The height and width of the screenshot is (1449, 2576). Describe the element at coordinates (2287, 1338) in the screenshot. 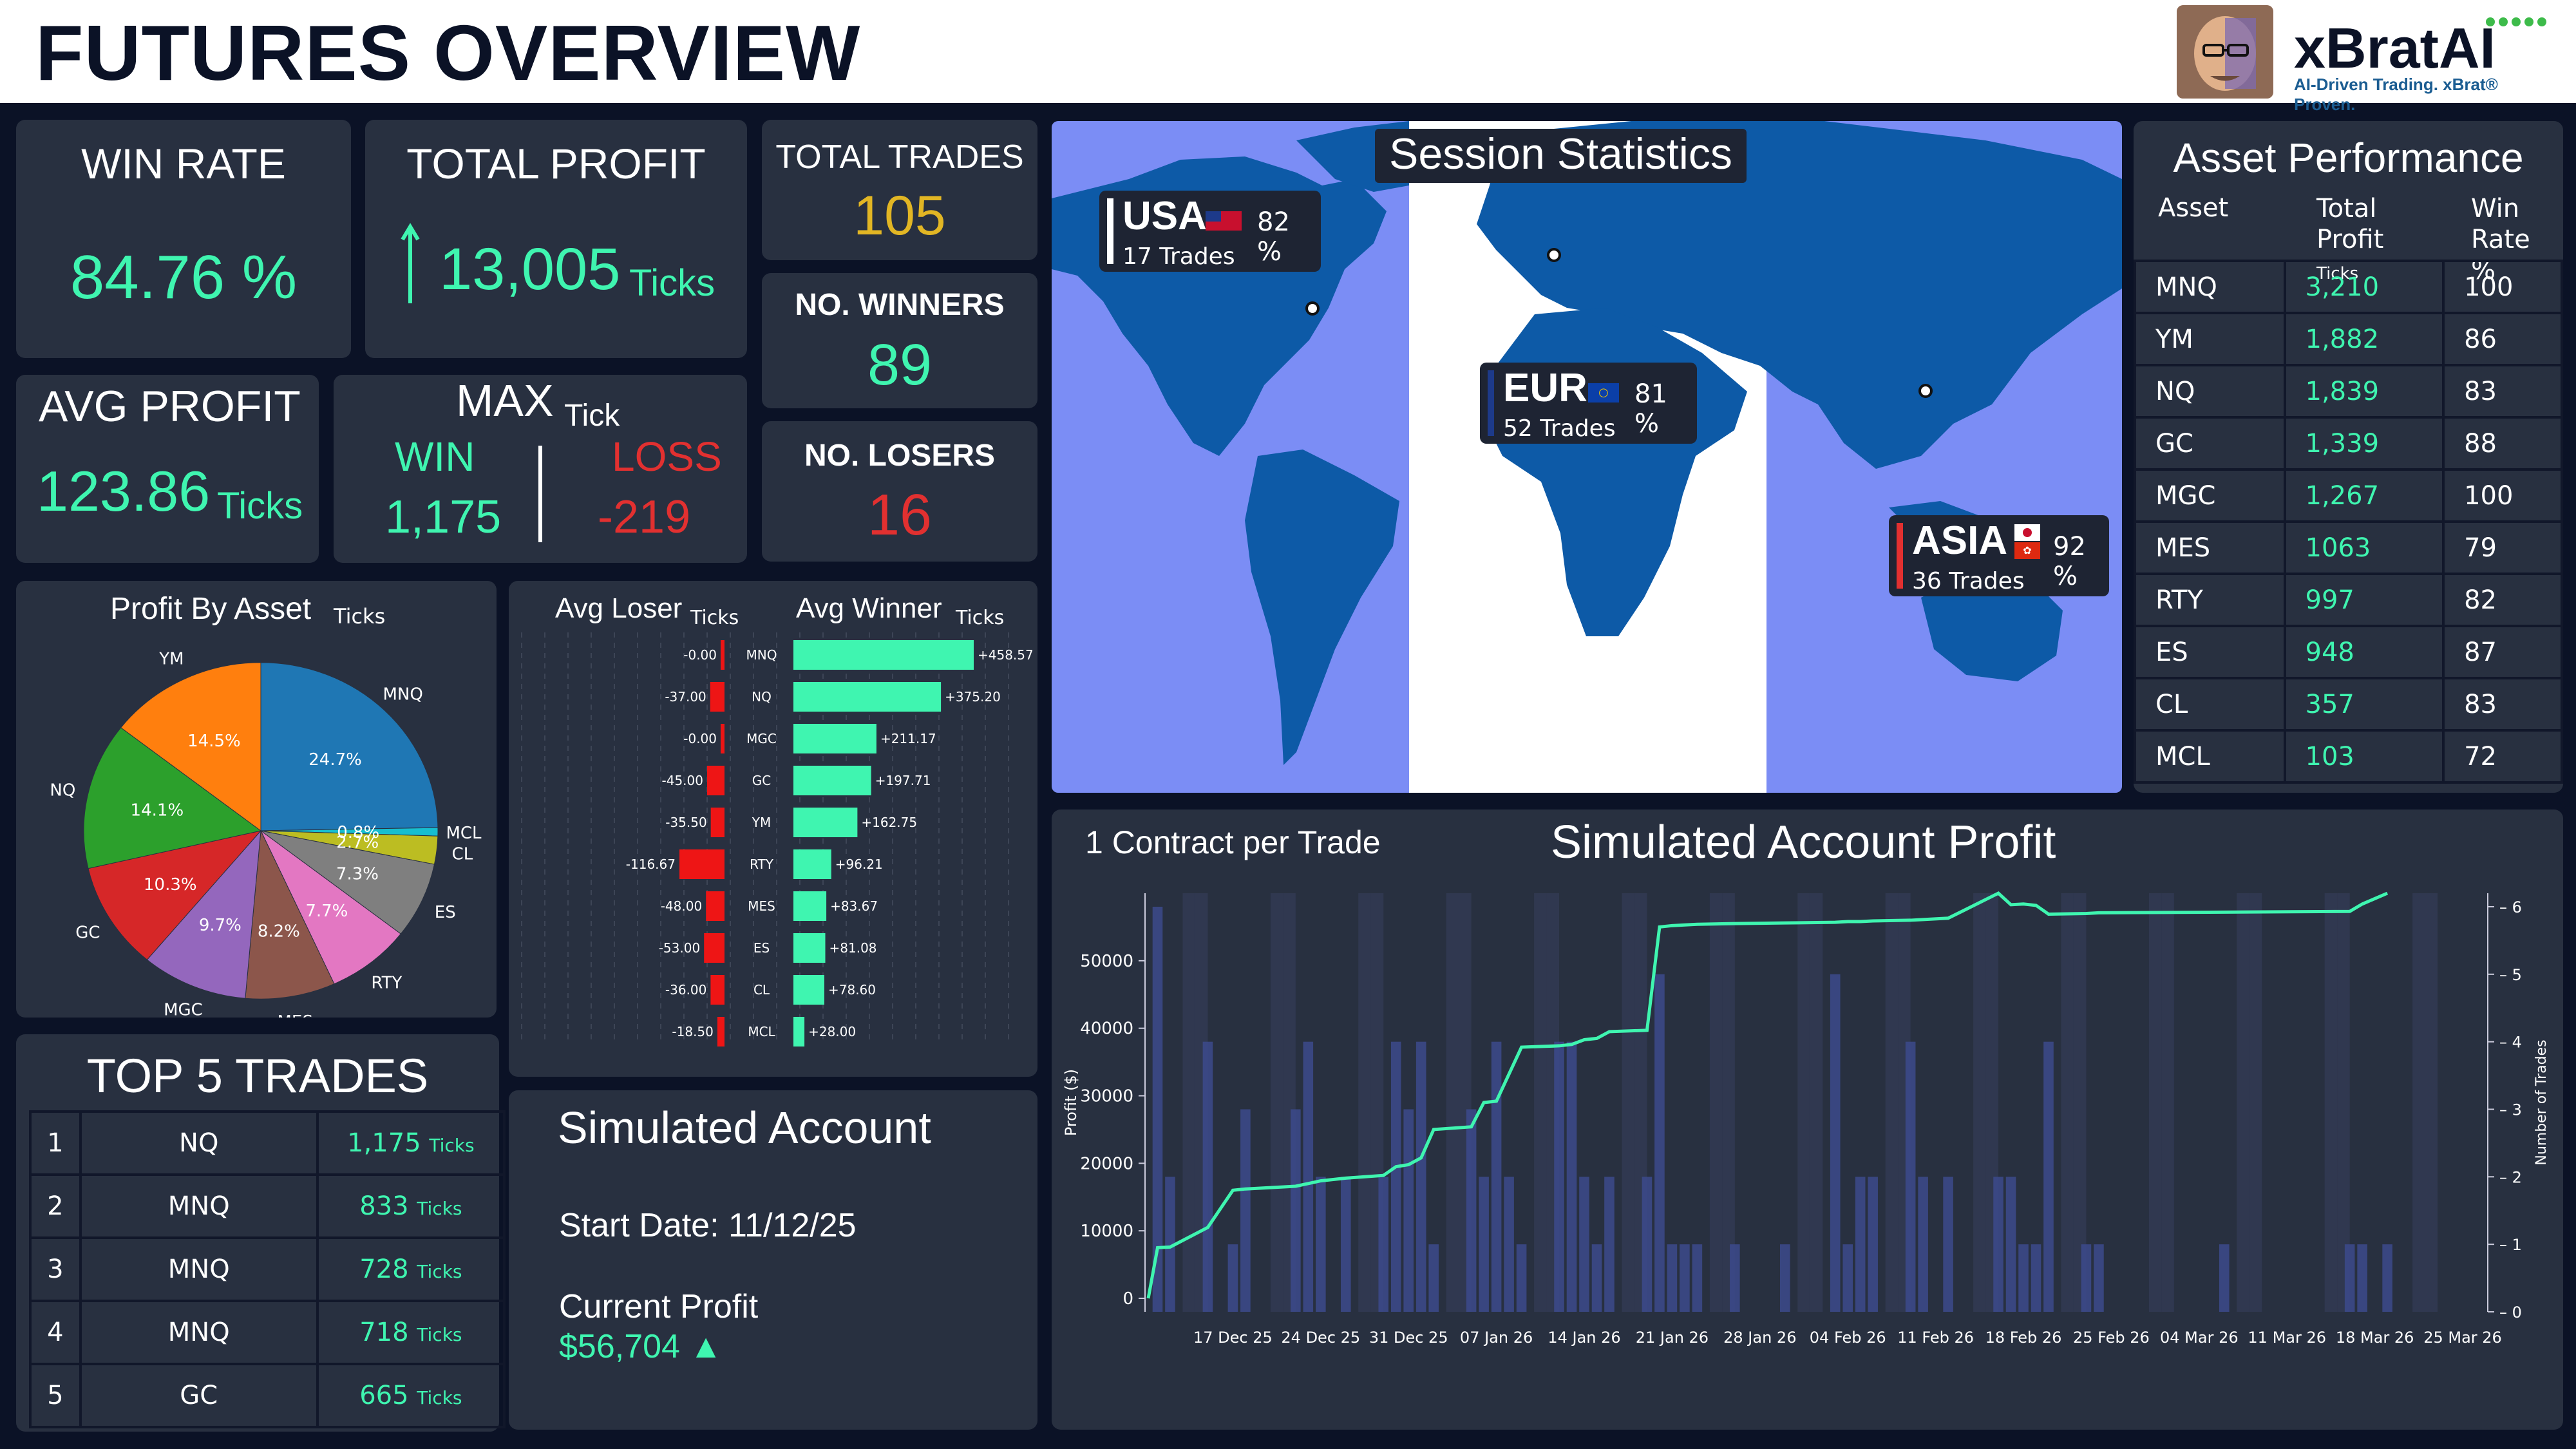

I see `x-tick-label: 11 Mar 26` at that location.